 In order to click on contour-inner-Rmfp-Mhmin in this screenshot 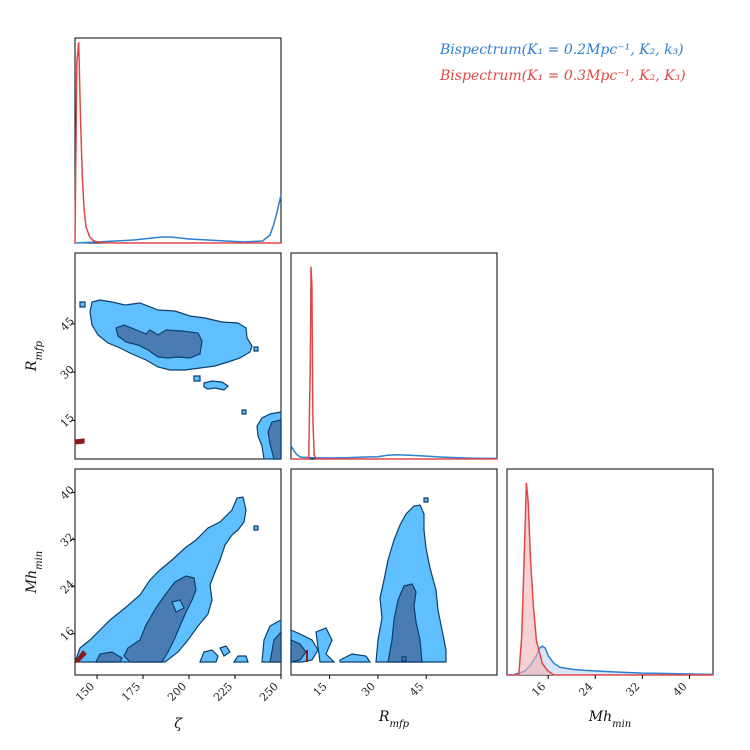, I will do `click(405, 623)`.